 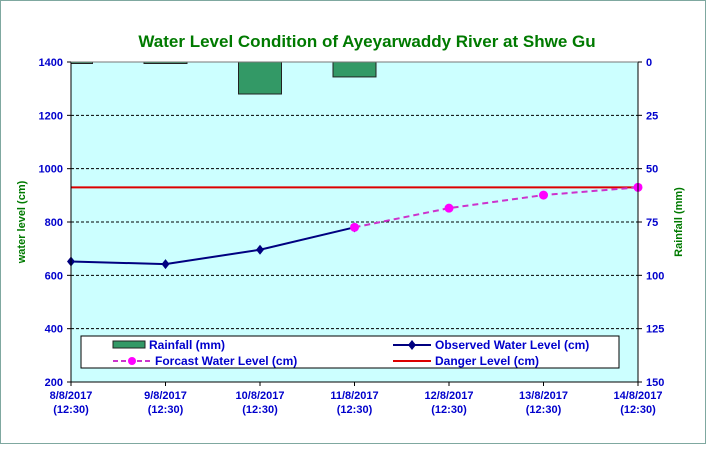 I want to click on y2-tick-label: 50, so click(x=652, y=170).